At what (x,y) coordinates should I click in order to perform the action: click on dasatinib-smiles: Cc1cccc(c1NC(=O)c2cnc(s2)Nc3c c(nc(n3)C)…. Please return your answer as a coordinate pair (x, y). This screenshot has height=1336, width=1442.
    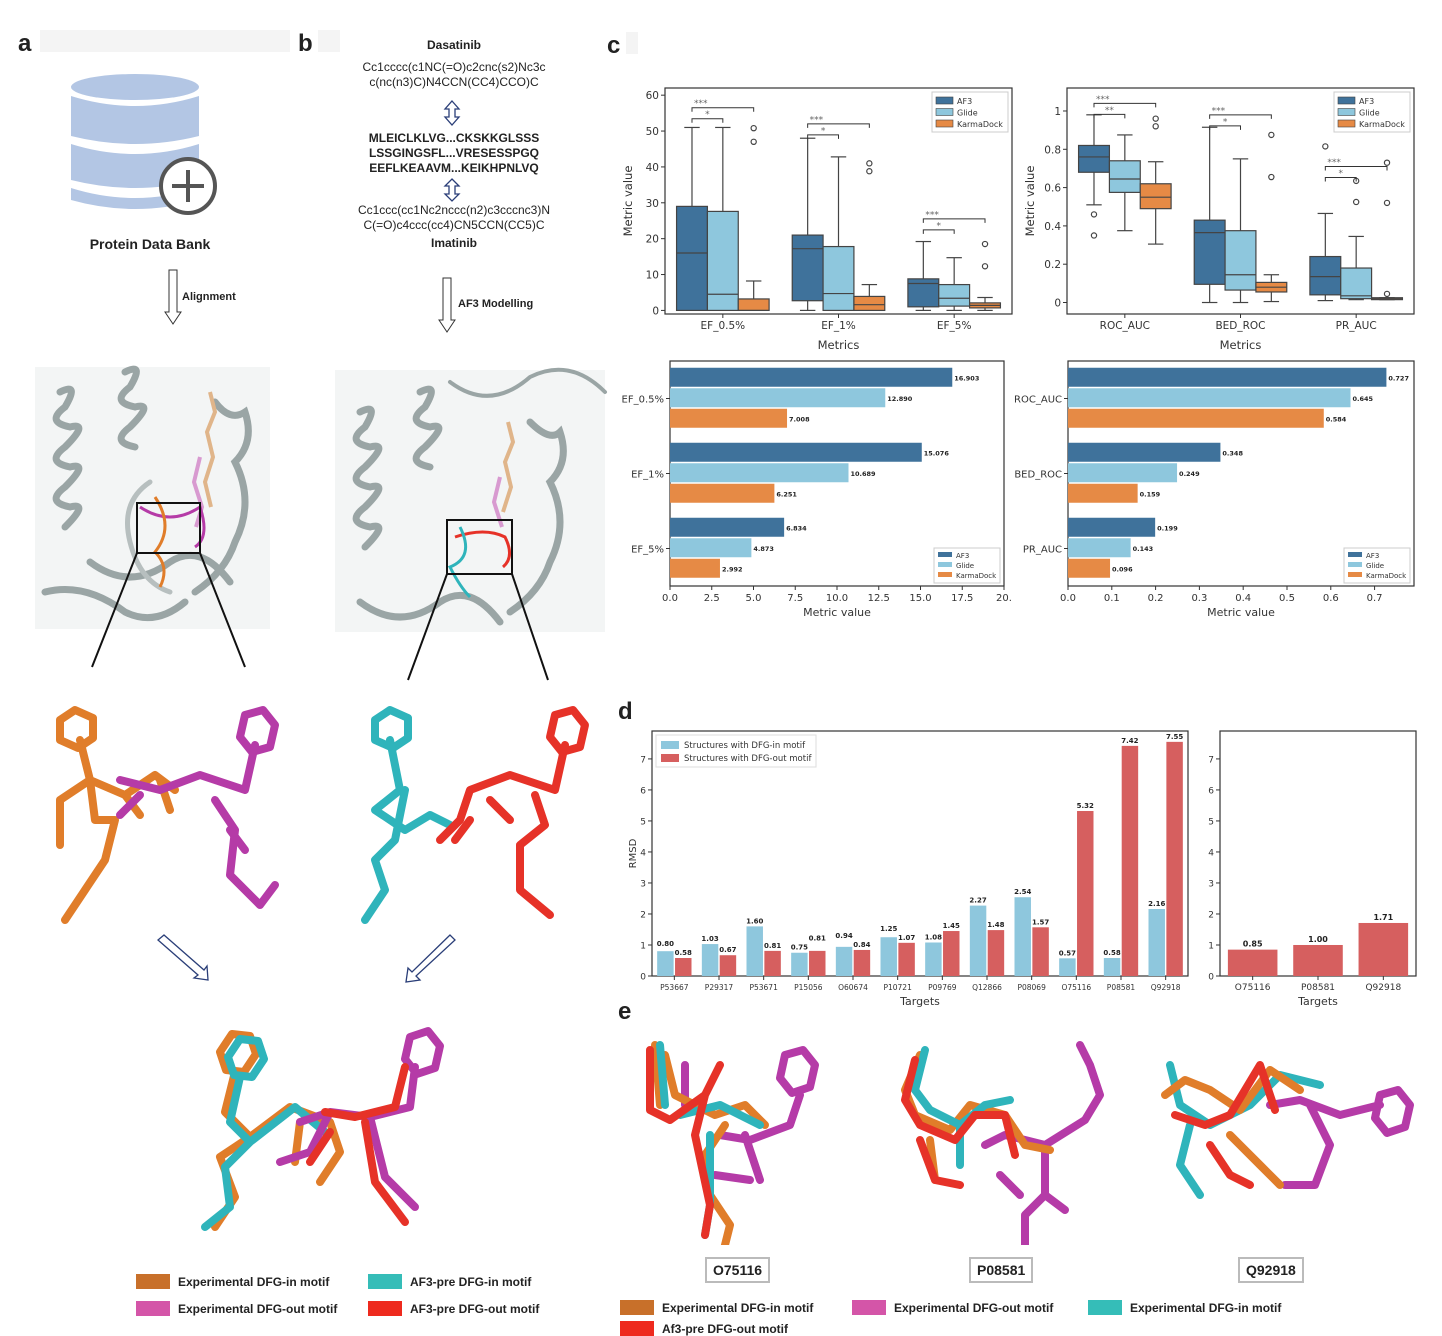
    Looking at the image, I should click on (454, 75).